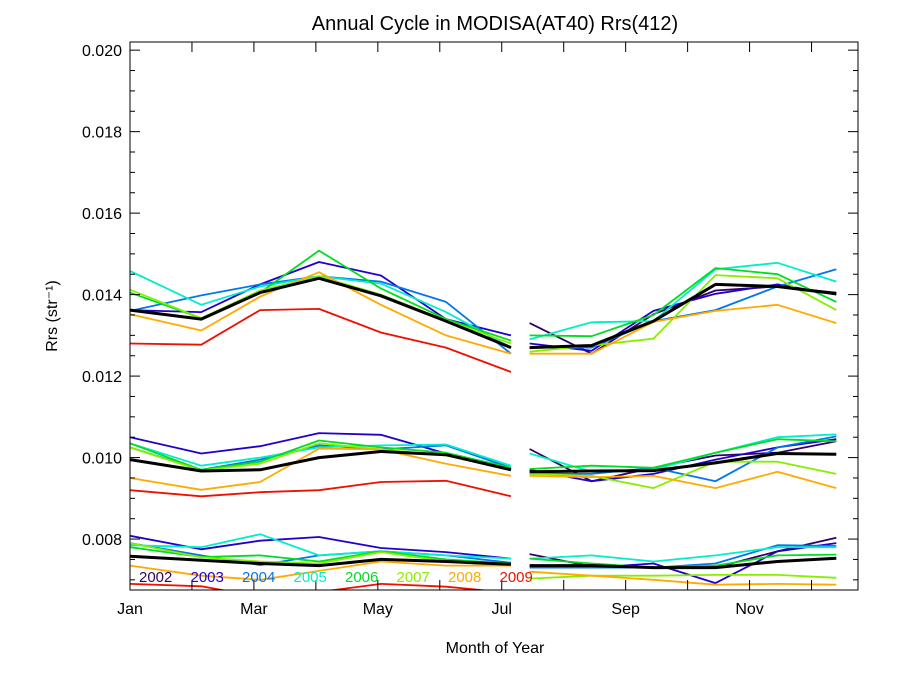 The image size is (900, 675). I want to click on series-line-2007-lower-b, so click(683, 577).